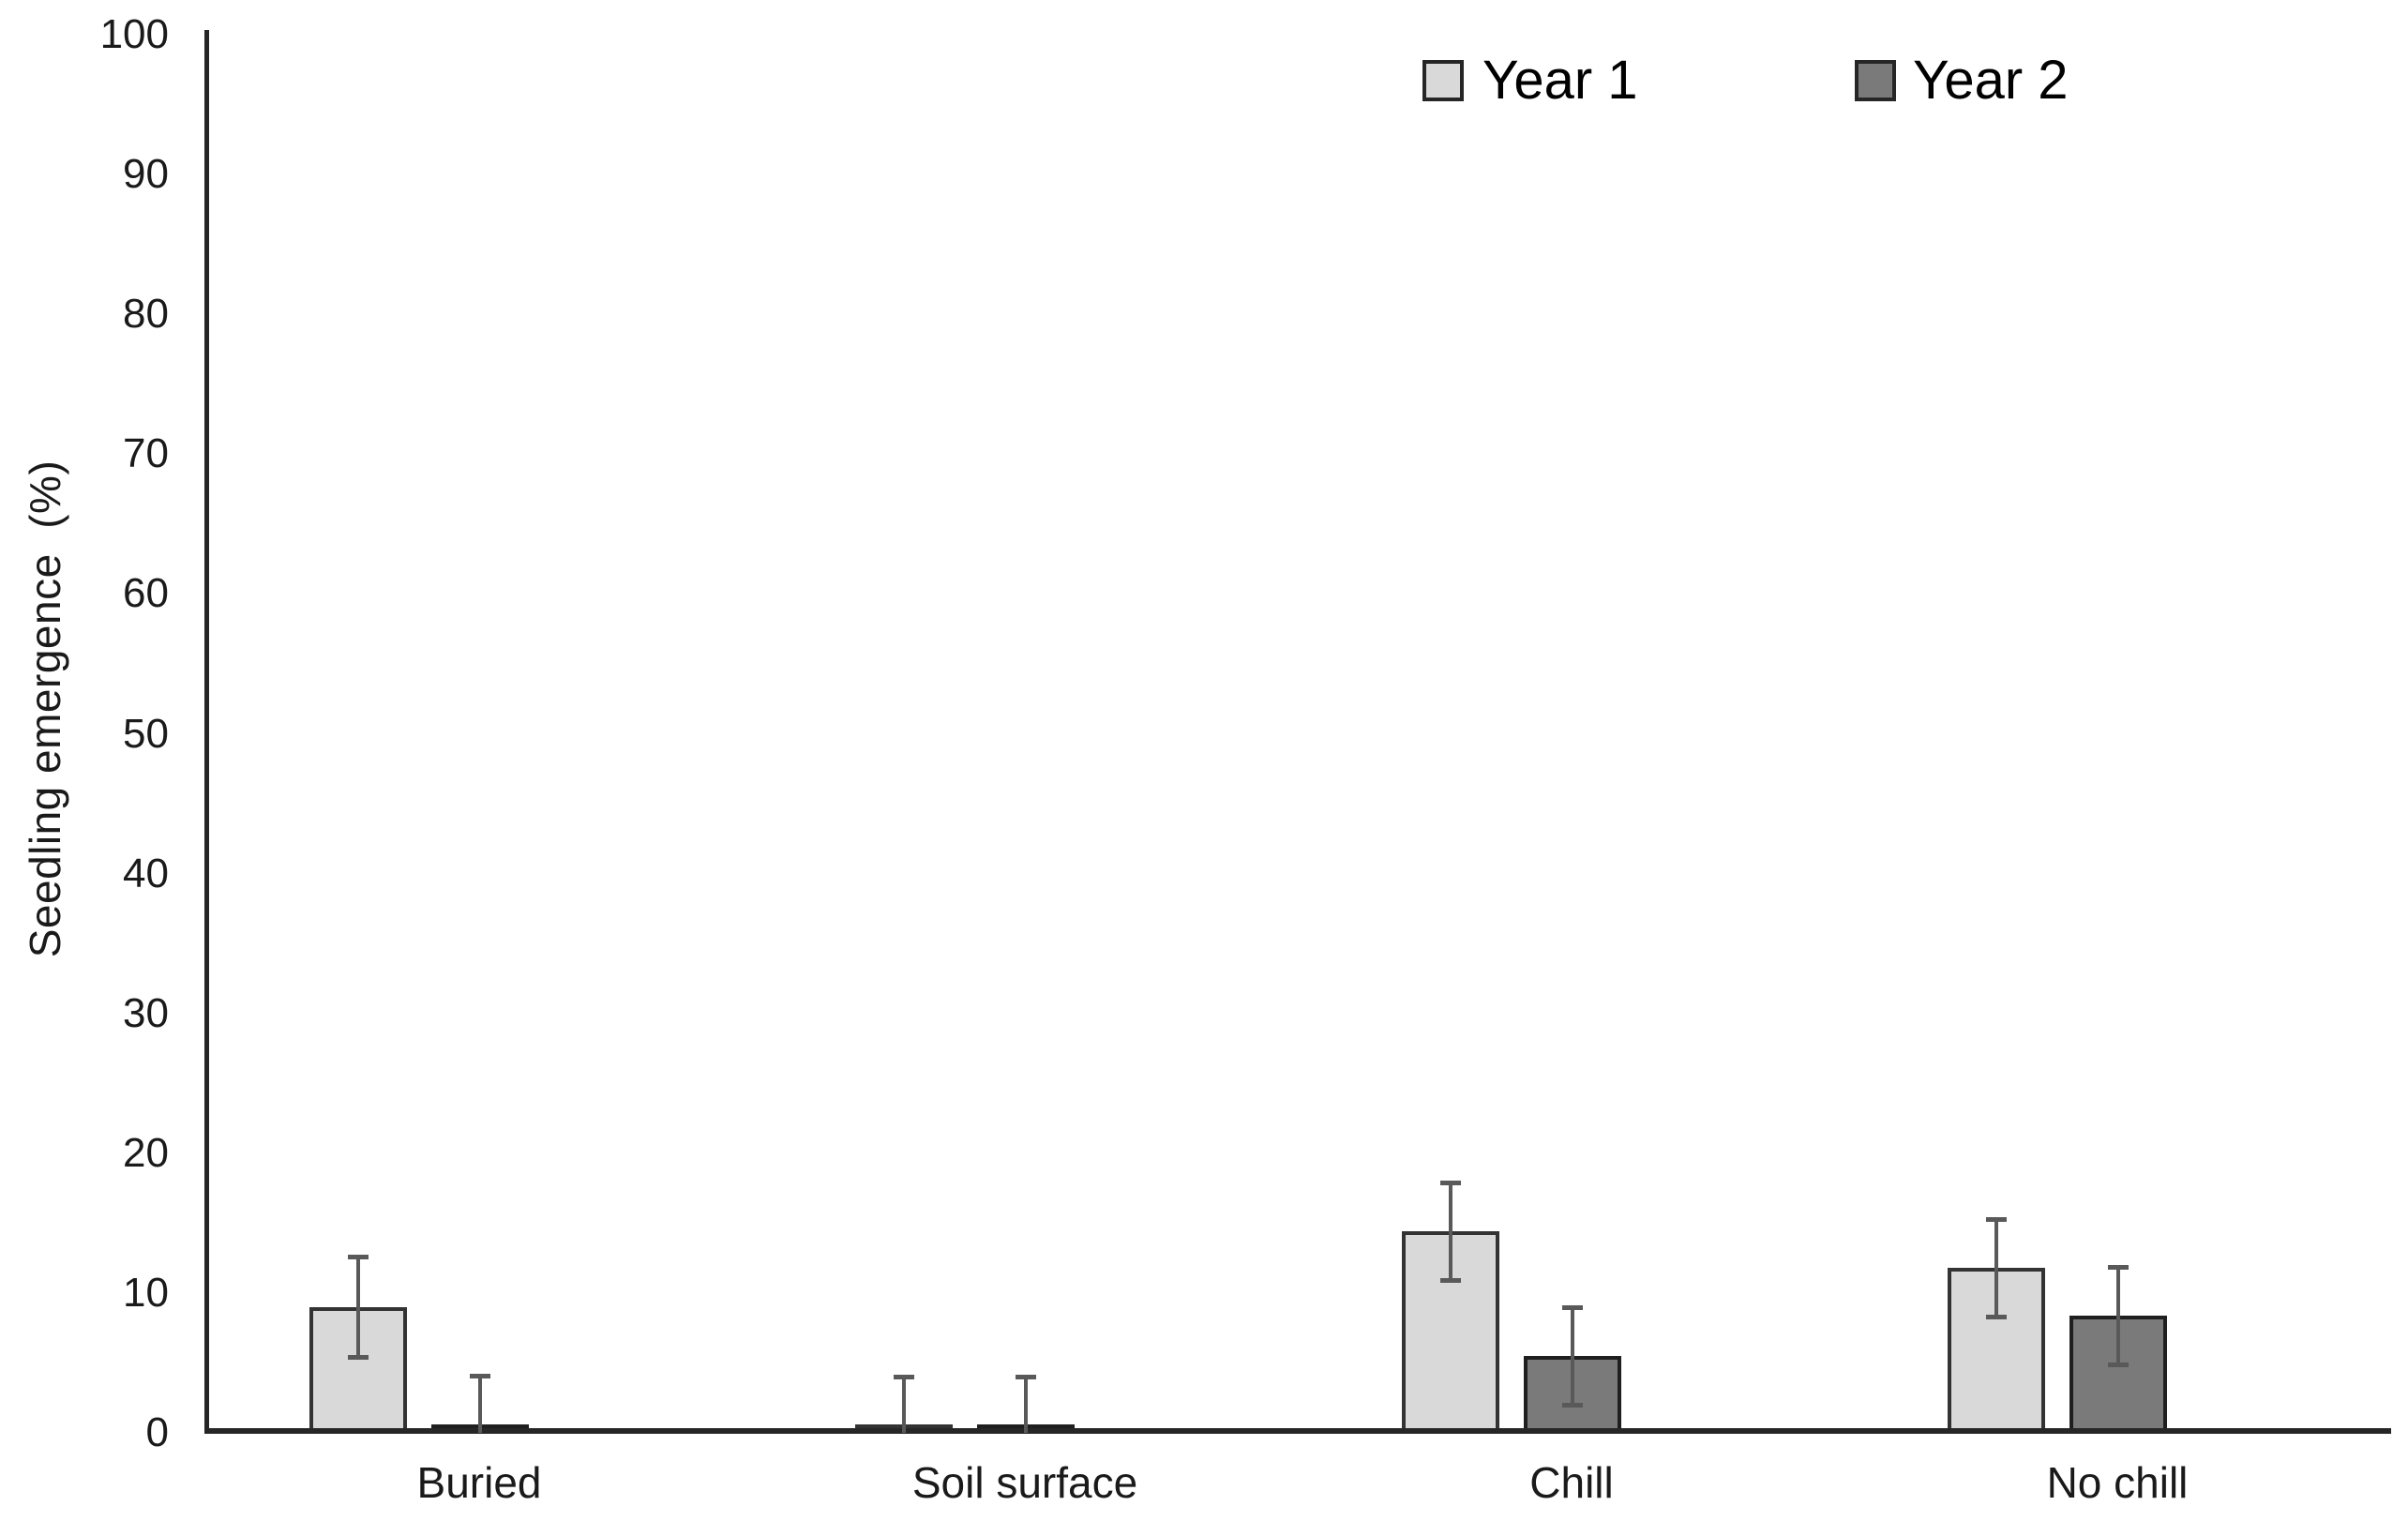 The image size is (2408, 1521). What do you see at coordinates (904, 1405) in the screenshot?
I see `error-bar-year-1-soil-surface-line` at bounding box center [904, 1405].